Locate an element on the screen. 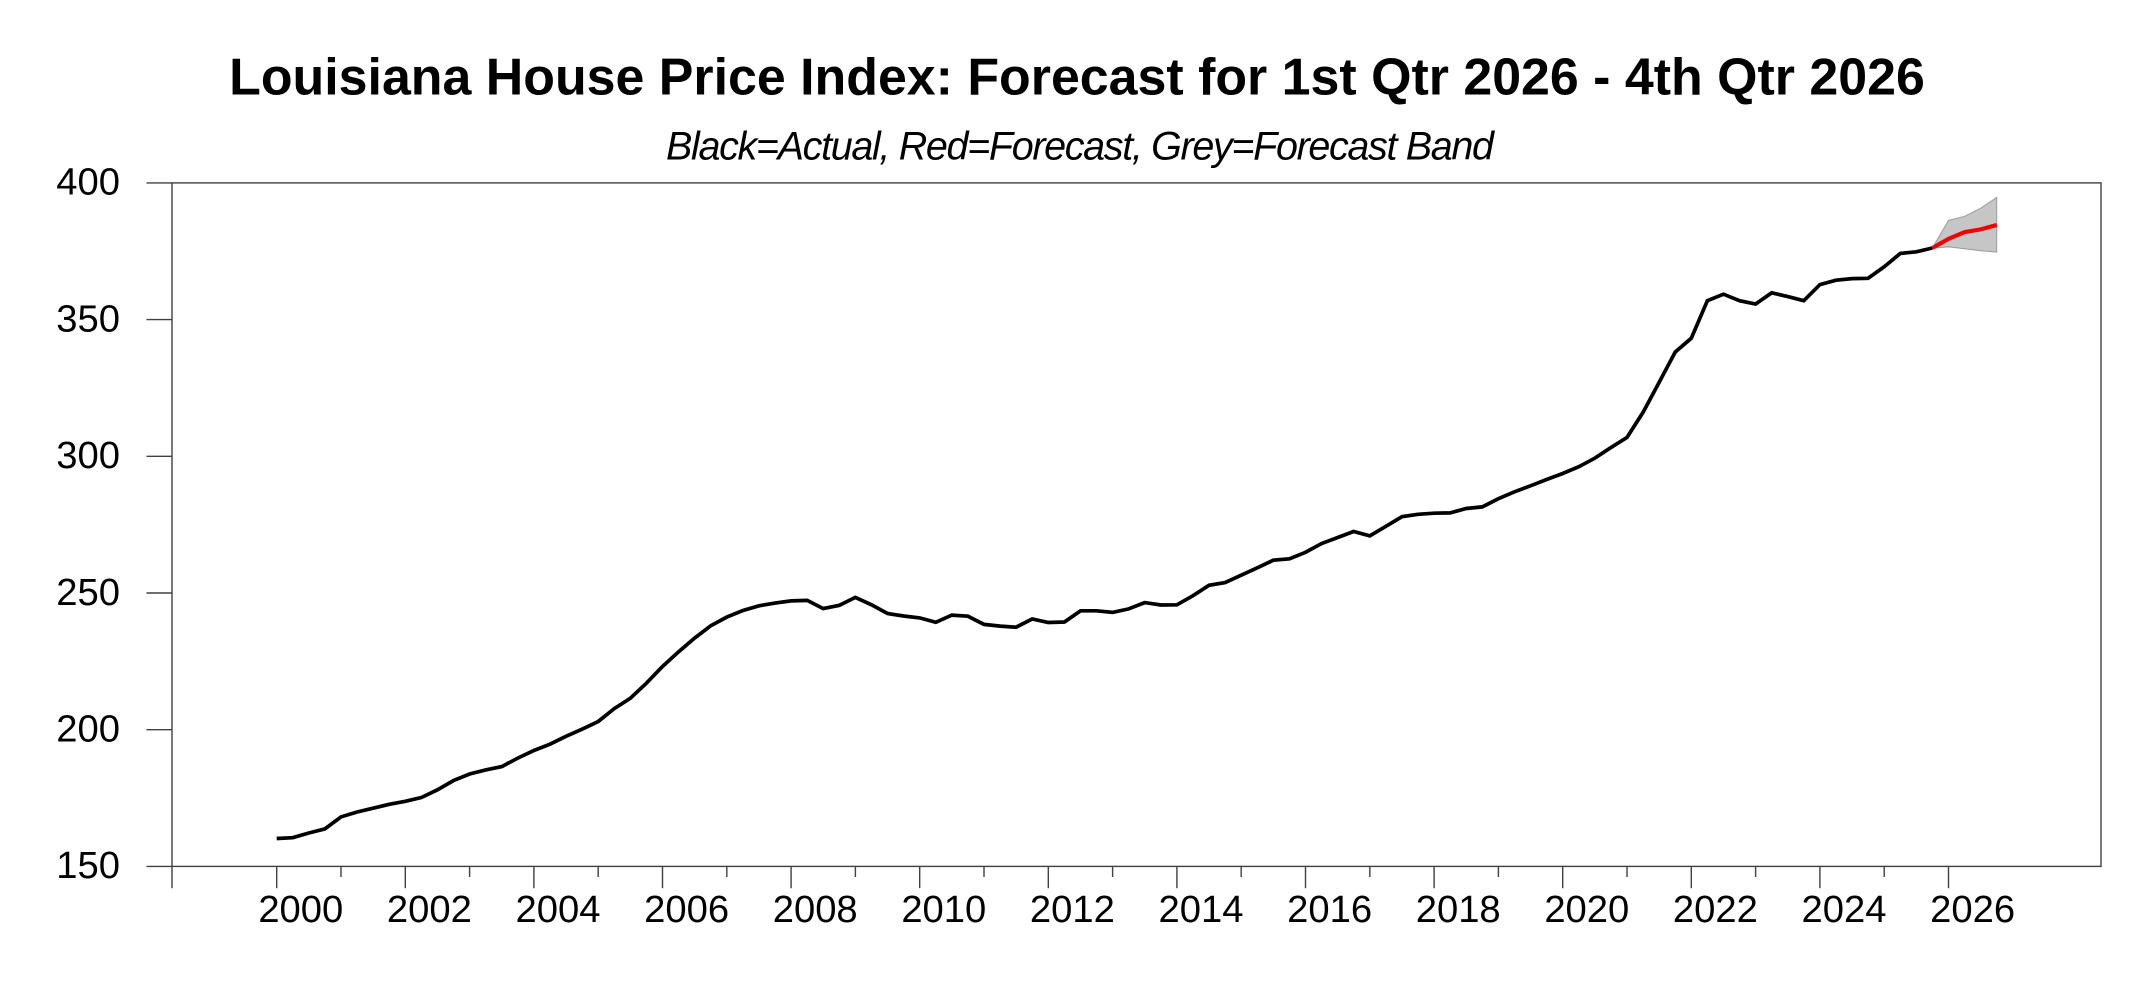 The height and width of the screenshot is (981, 2155). svg-text: 2018 is located at coordinates (1458, 909).